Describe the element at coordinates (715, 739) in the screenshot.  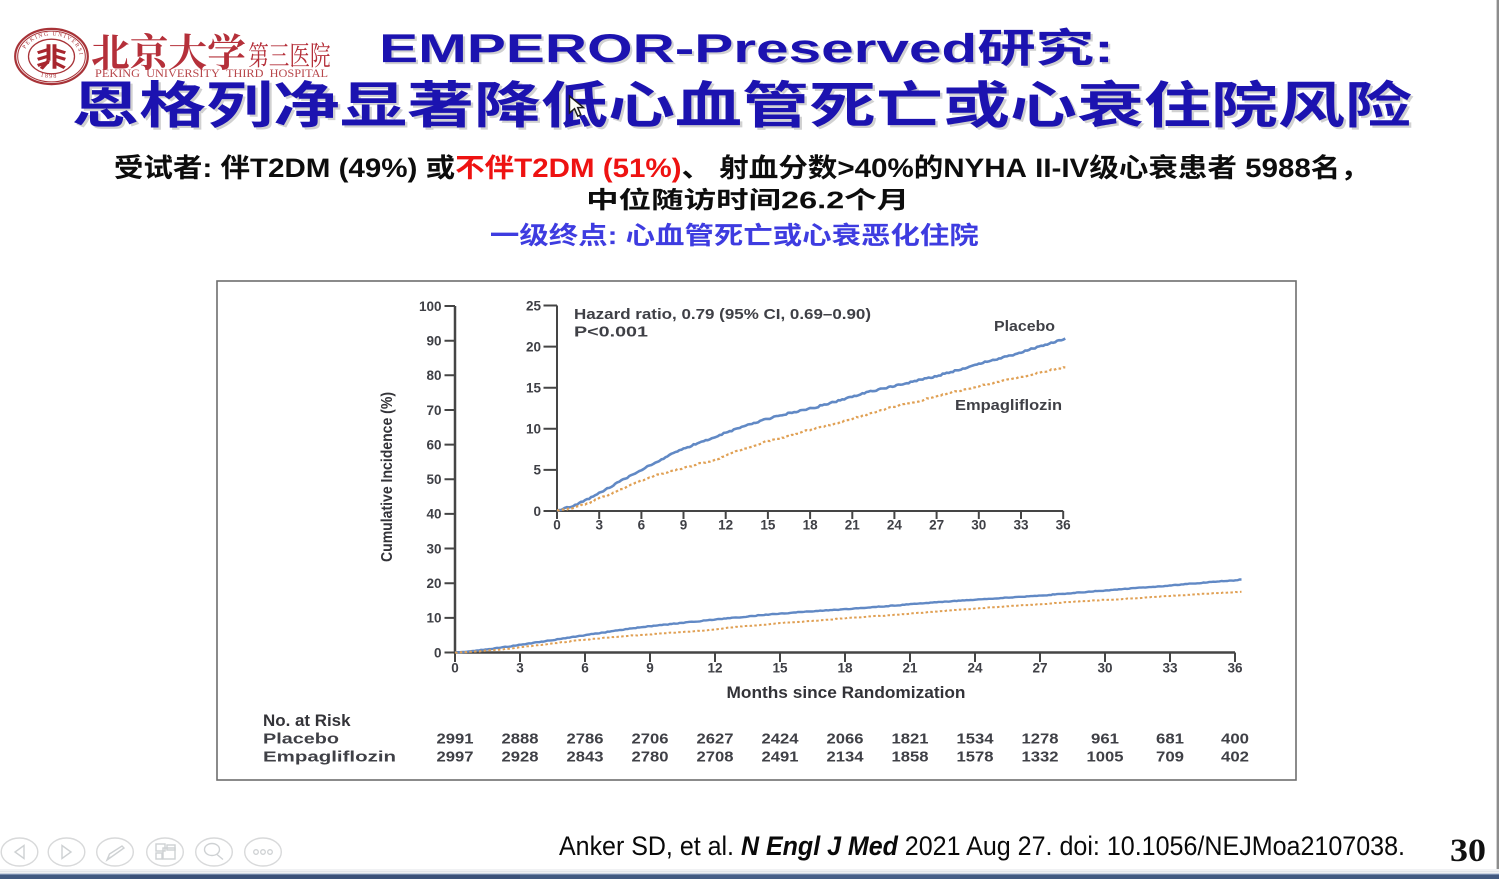
I see `svg-text: 2627` at that location.